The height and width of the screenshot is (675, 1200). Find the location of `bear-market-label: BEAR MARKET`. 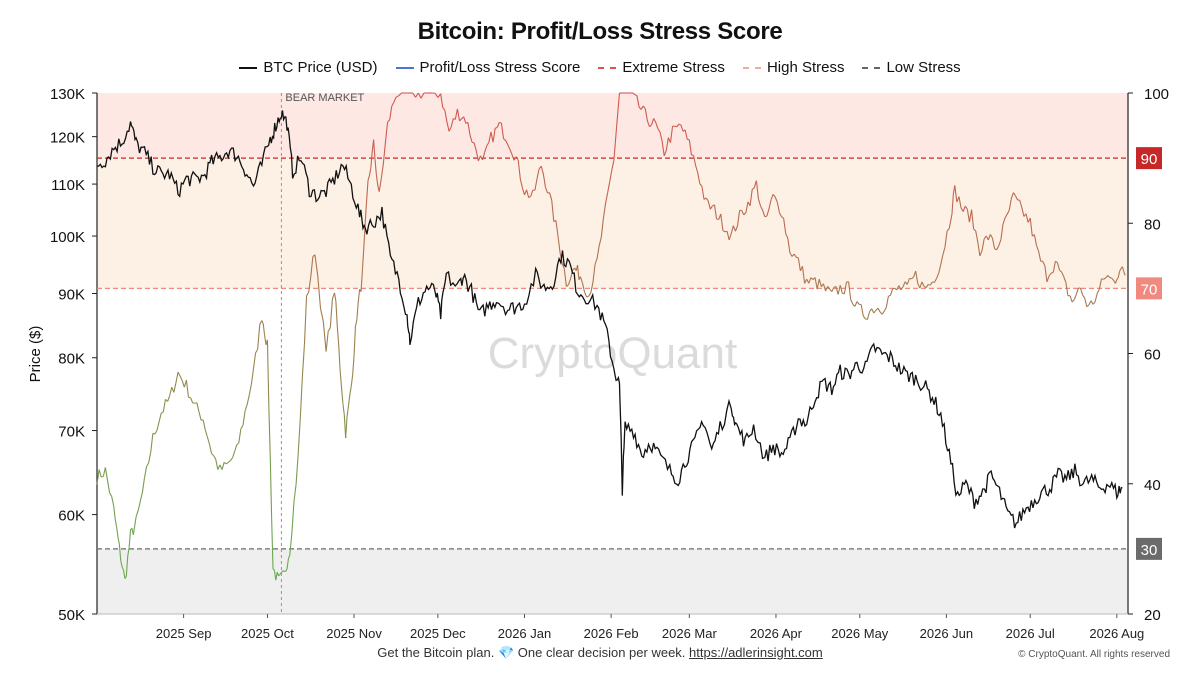

bear-market-label: BEAR MARKET is located at coordinates (324, 98).